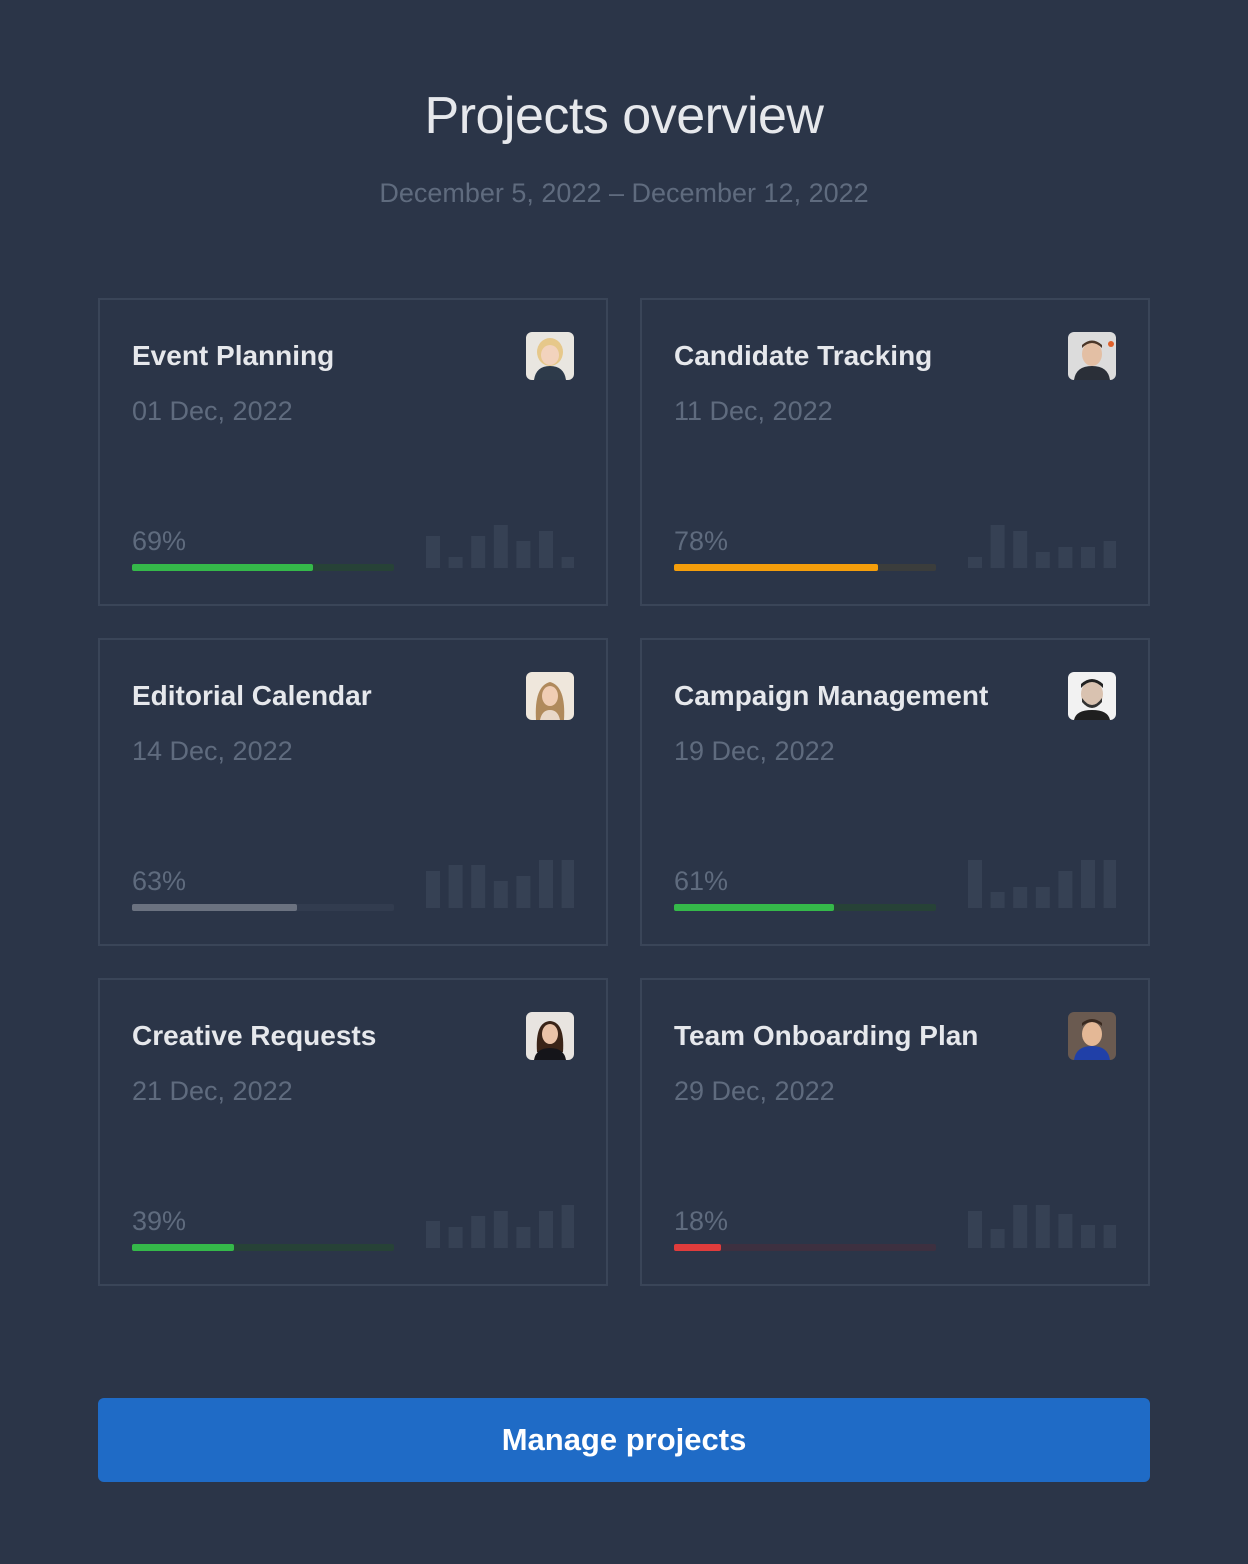  Describe the element at coordinates (159, 881) in the screenshot. I see `progress-percent: 63%` at that location.